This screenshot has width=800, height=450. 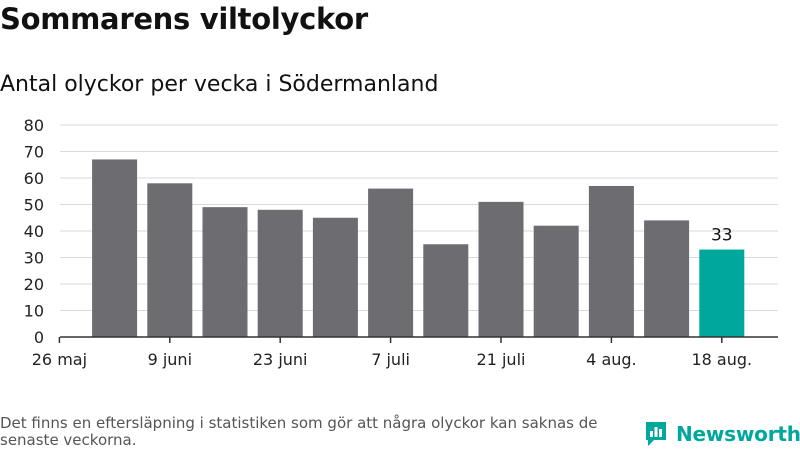 What do you see at coordinates (219, 84) in the screenshot?
I see `chart-subtitle: Antal olyckor per vecka i Södermanland` at bounding box center [219, 84].